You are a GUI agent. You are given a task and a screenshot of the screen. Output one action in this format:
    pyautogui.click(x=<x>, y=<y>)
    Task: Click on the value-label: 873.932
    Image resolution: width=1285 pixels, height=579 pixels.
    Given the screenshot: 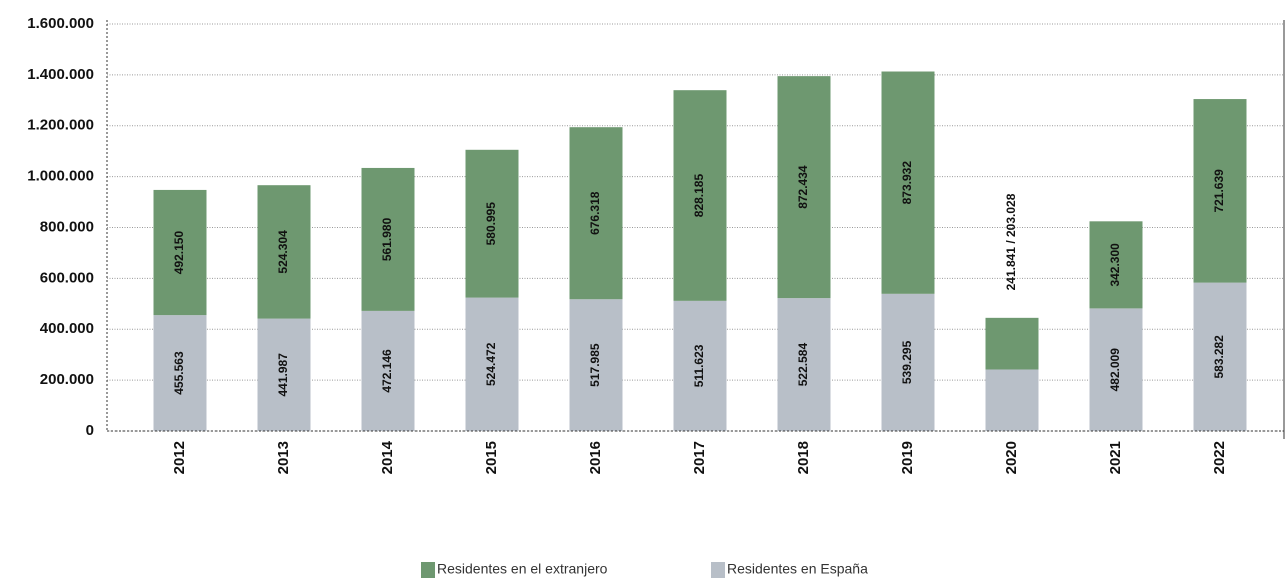 What is the action you would take?
    pyautogui.click(x=907, y=183)
    